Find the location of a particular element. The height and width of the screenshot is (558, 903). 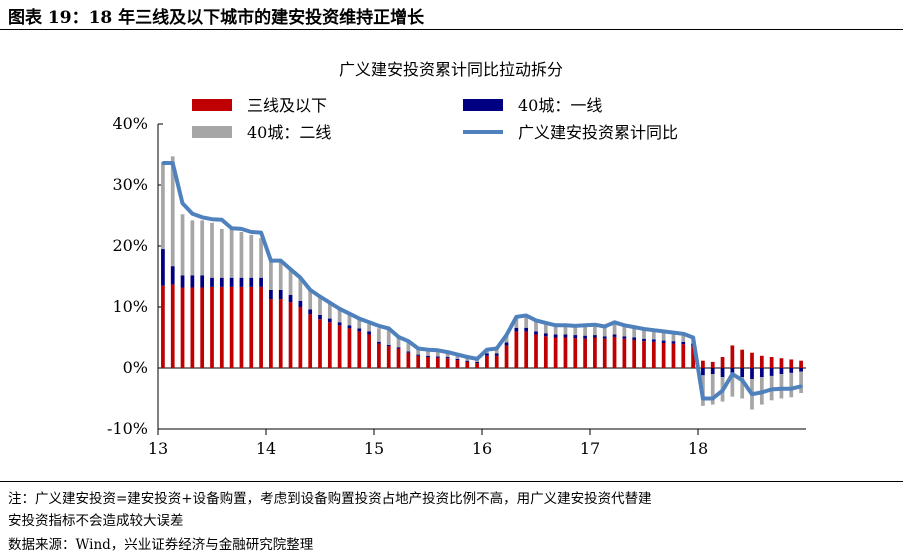

legend-label-tier1: 40城：一线 is located at coordinates (560, 105).